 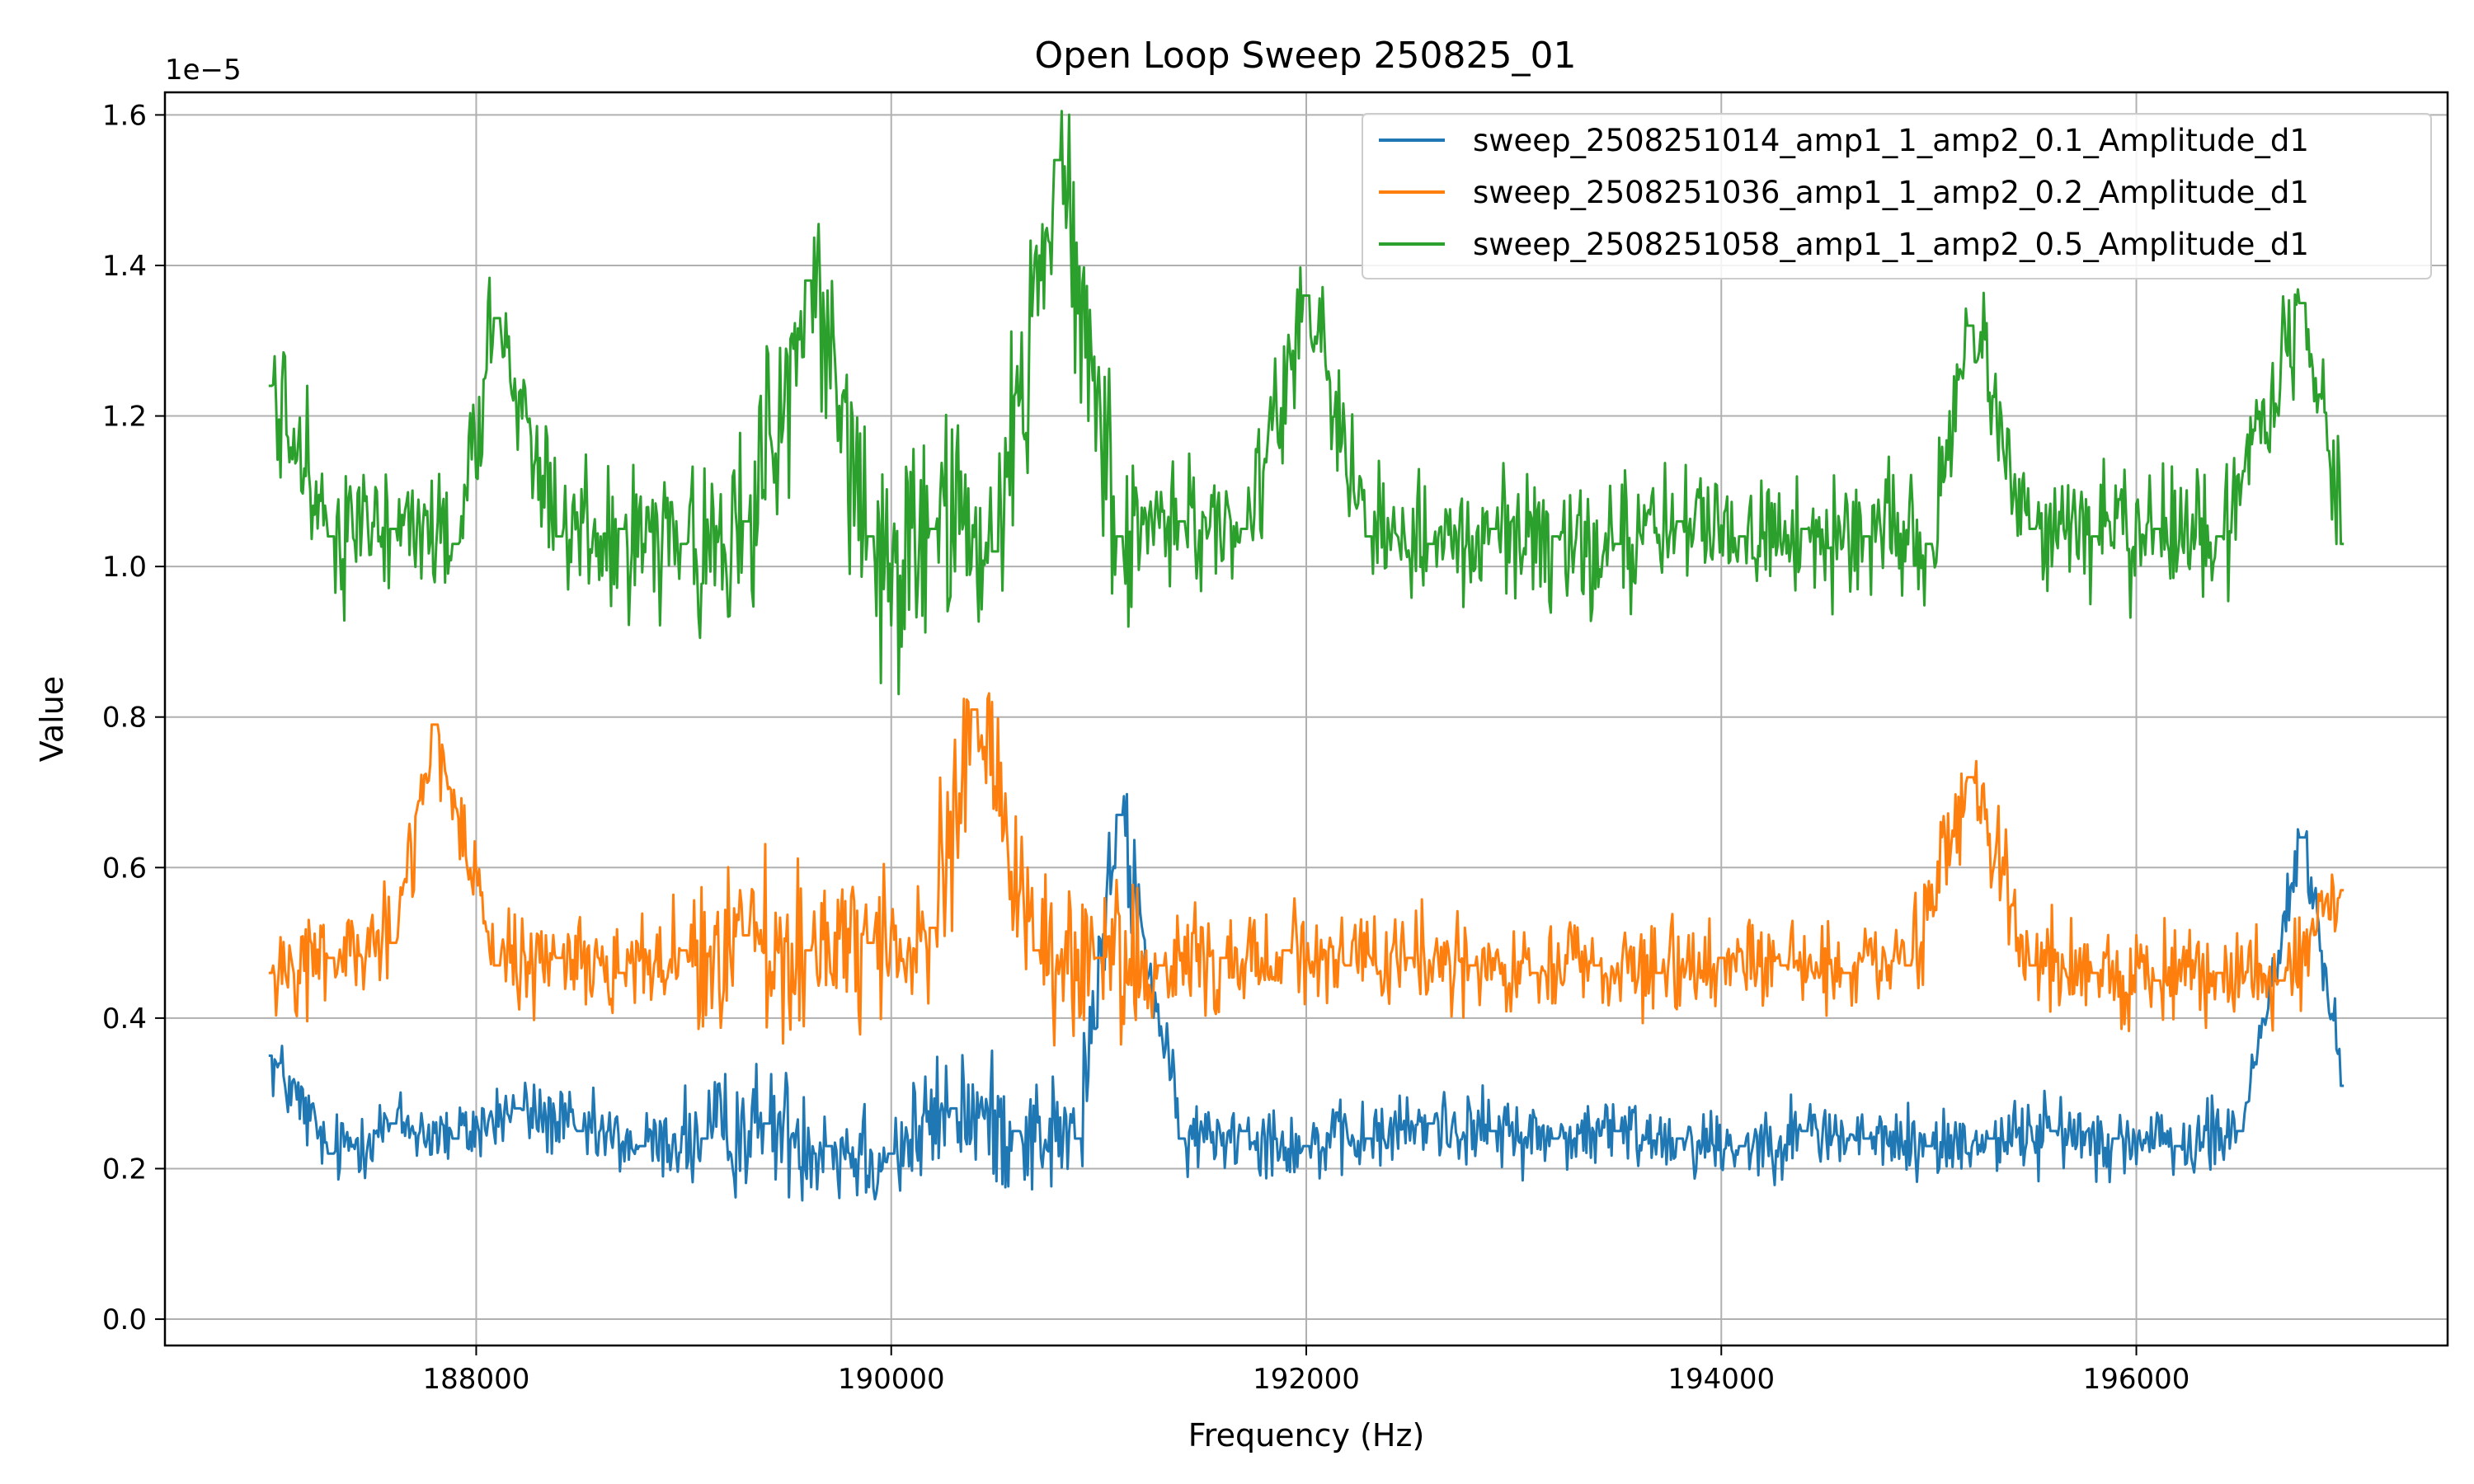 I want to click on y-tick-label: 0.2, so click(x=124, y=1169).